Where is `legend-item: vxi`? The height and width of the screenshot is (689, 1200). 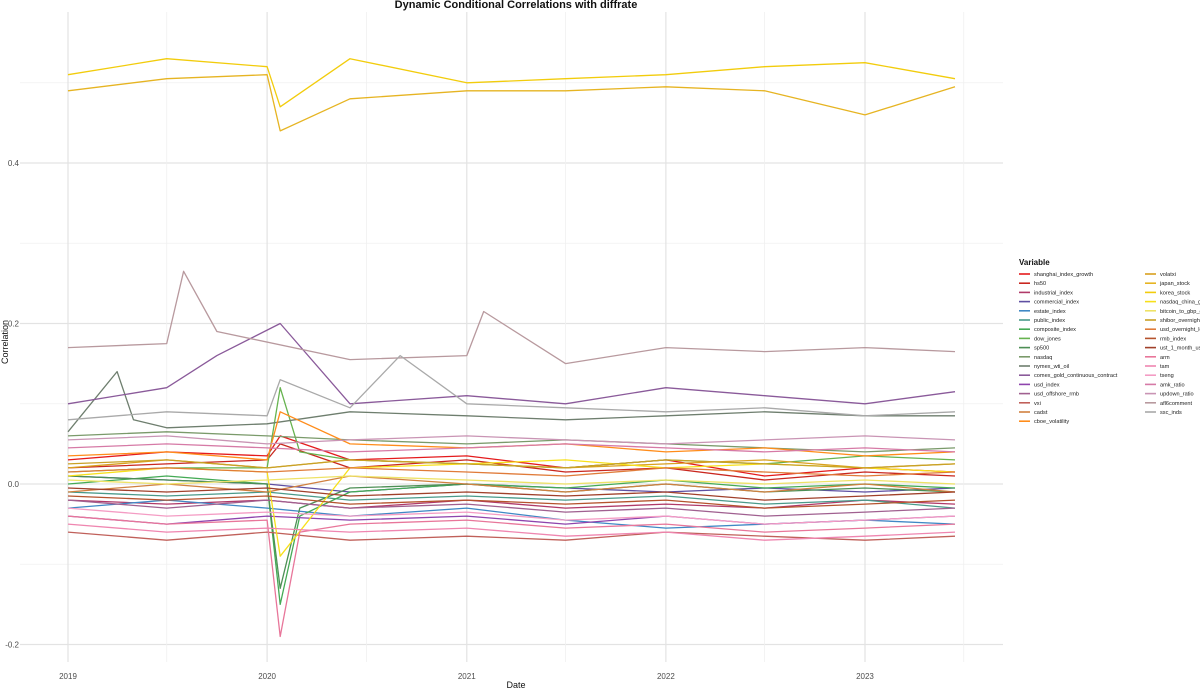
legend-item: vxi is located at coordinates (1030, 404).